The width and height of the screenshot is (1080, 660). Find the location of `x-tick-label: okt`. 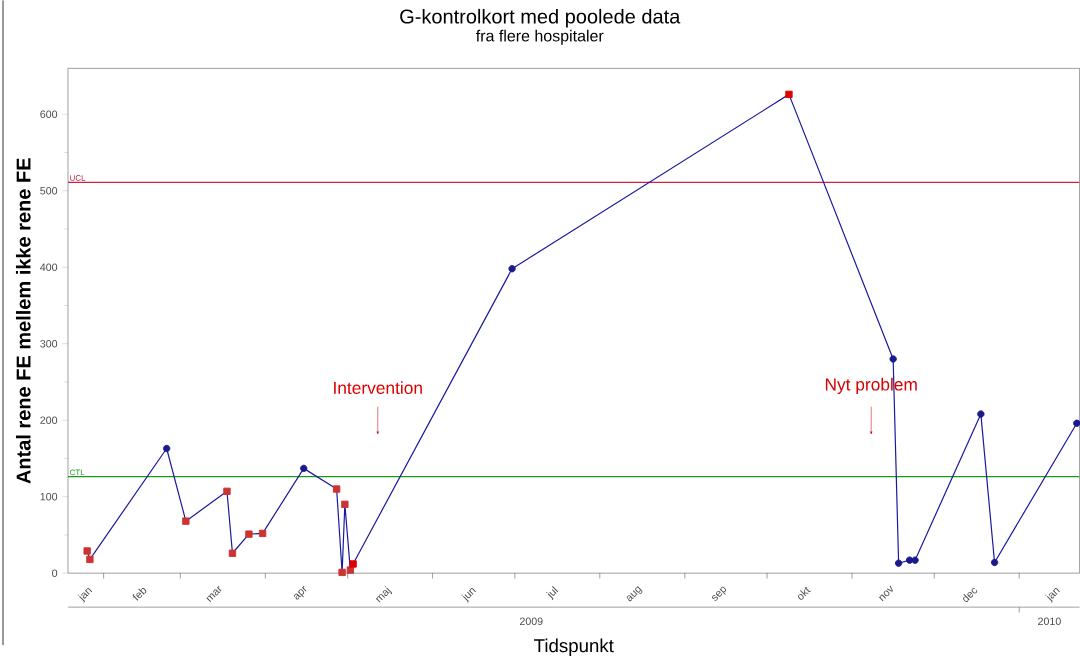

x-tick-label: okt is located at coordinates (804, 593).